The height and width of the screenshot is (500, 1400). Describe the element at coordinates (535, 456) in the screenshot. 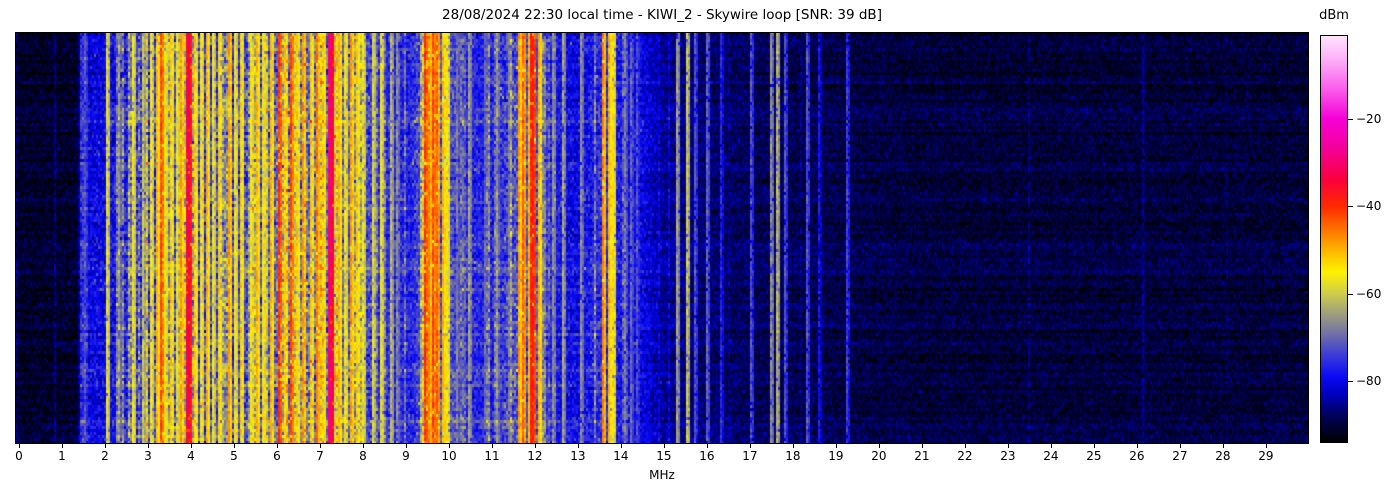

I see `x-tick-label: 12` at that location.